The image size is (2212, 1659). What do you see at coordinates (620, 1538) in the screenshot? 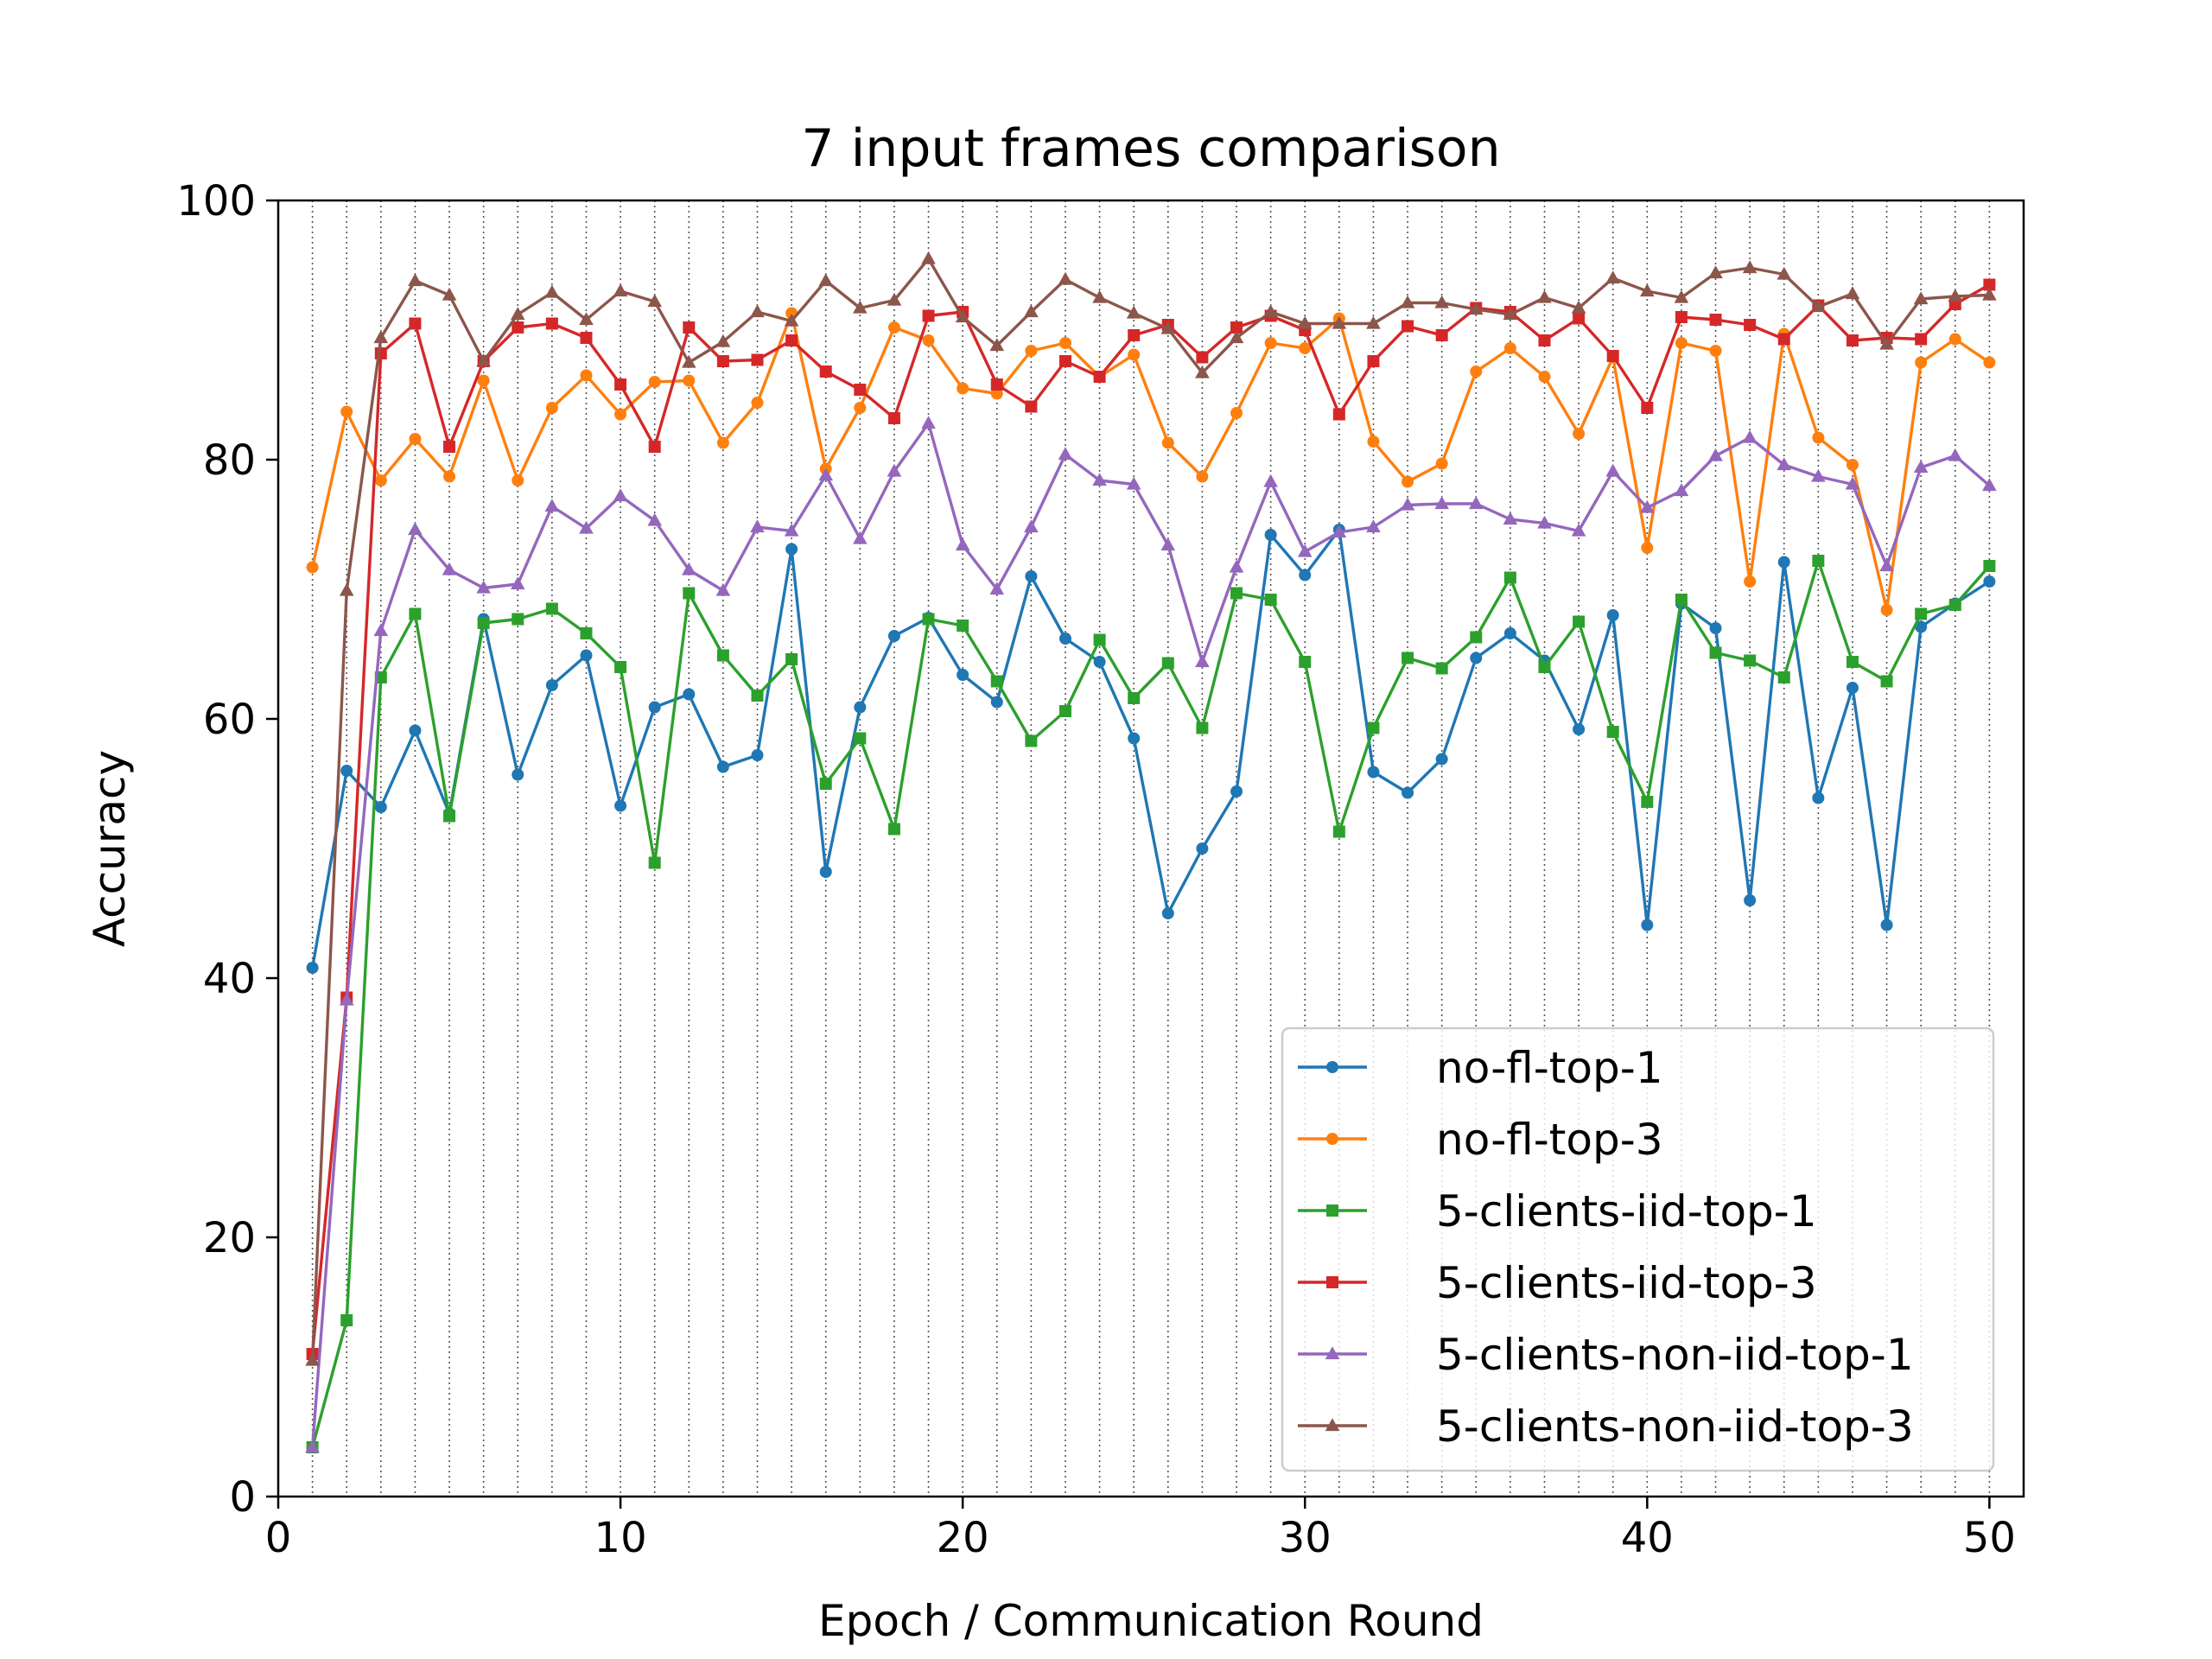
I see `x-tick-label: 10` at bounding box center [620, 1538].